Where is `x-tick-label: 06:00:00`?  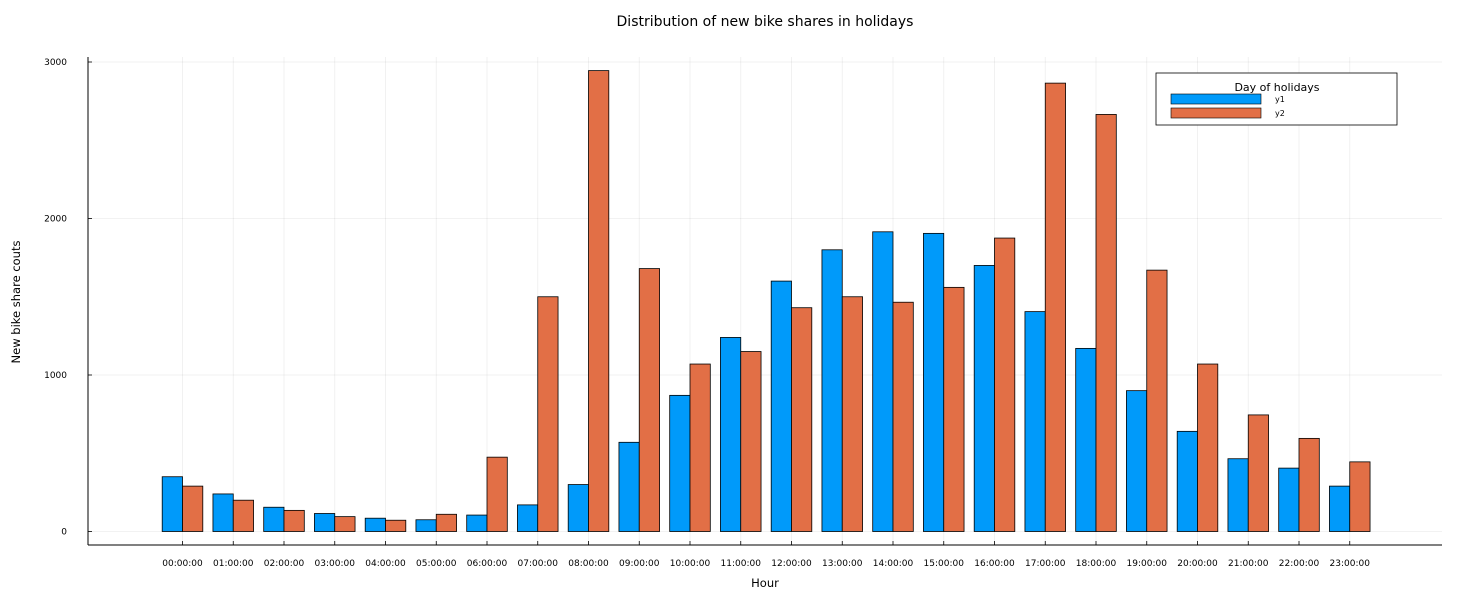
x-tick-label: 06:00:00 is located at coordinates (487, 564).